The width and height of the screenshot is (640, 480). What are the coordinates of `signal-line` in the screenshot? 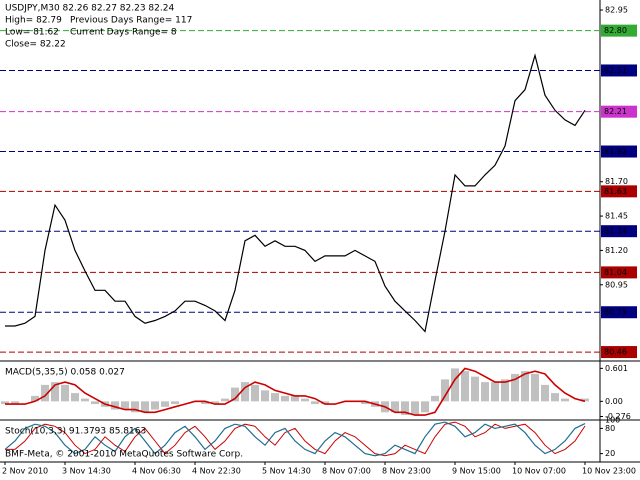 It's located at (295, 391).